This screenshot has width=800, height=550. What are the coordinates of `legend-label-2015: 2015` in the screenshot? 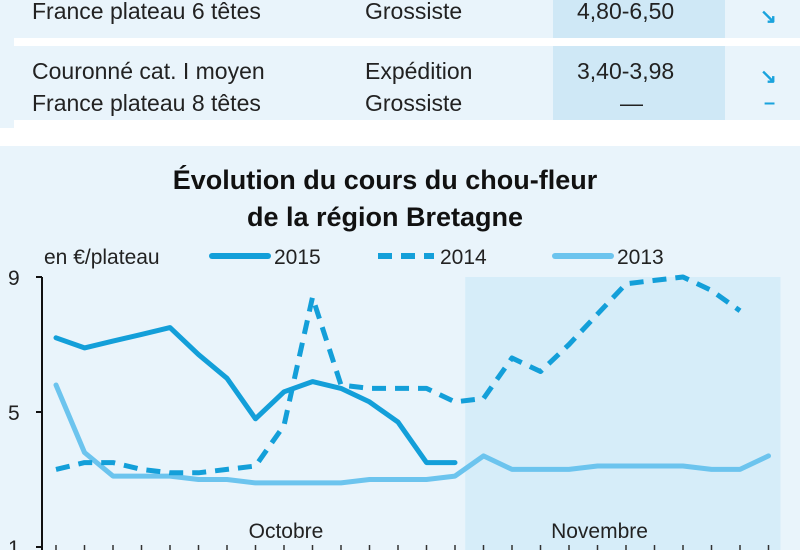 It's located at (297, 257).